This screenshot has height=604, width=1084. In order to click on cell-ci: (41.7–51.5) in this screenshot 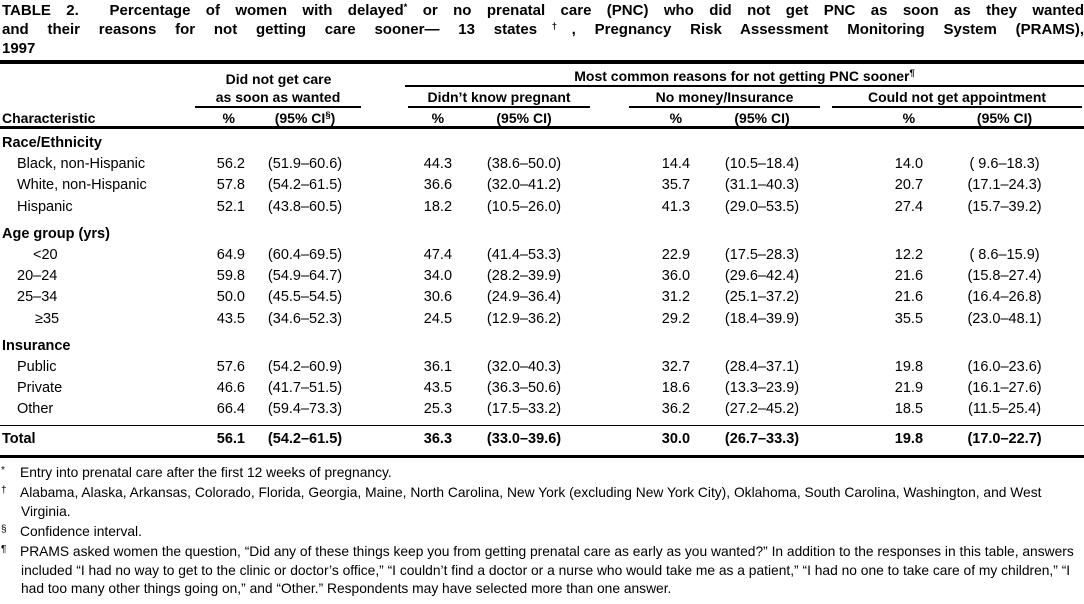, I will do `click(305, 388)`.